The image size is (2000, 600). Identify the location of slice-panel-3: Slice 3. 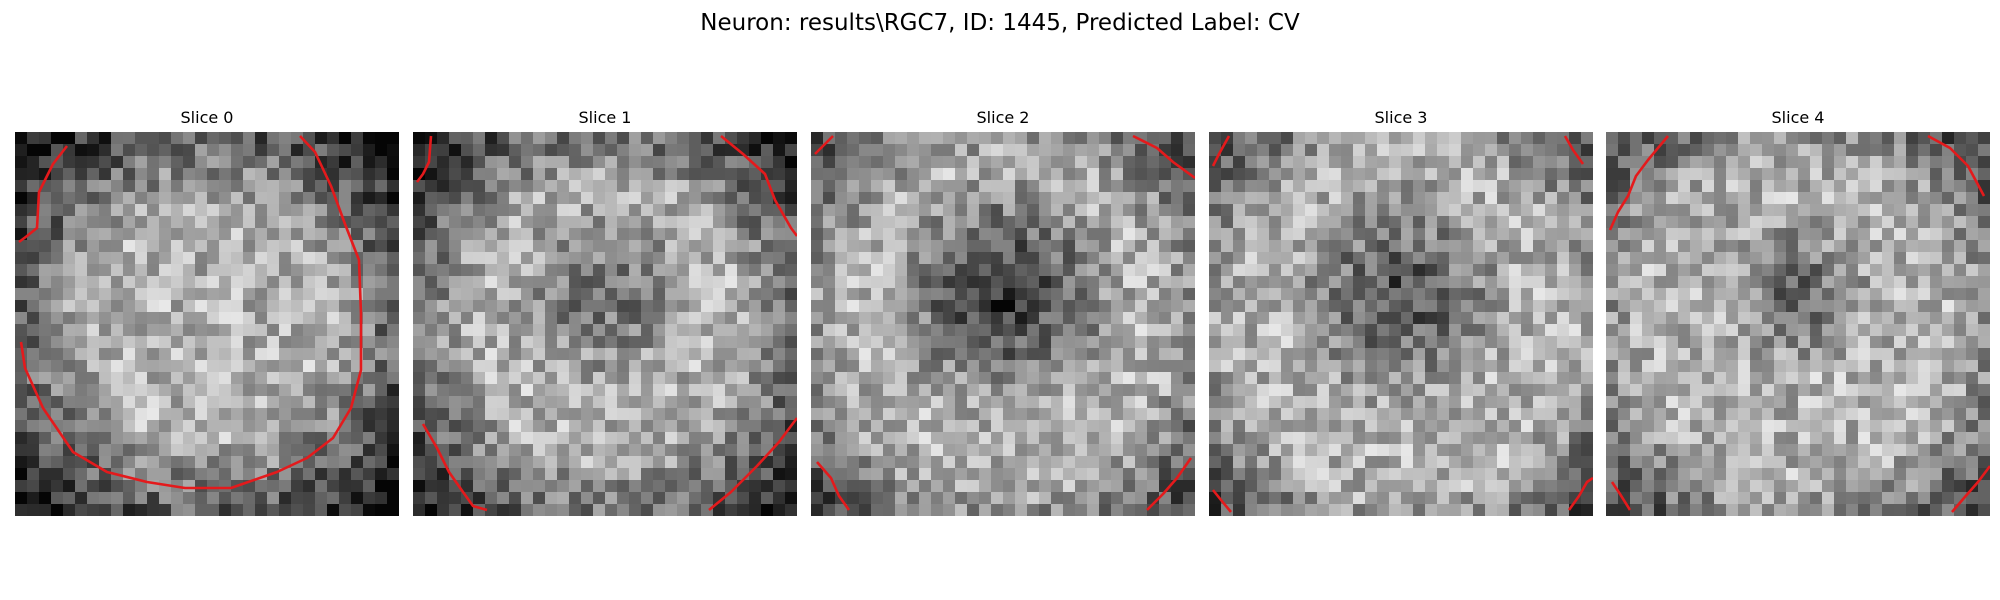
(1401, 312).